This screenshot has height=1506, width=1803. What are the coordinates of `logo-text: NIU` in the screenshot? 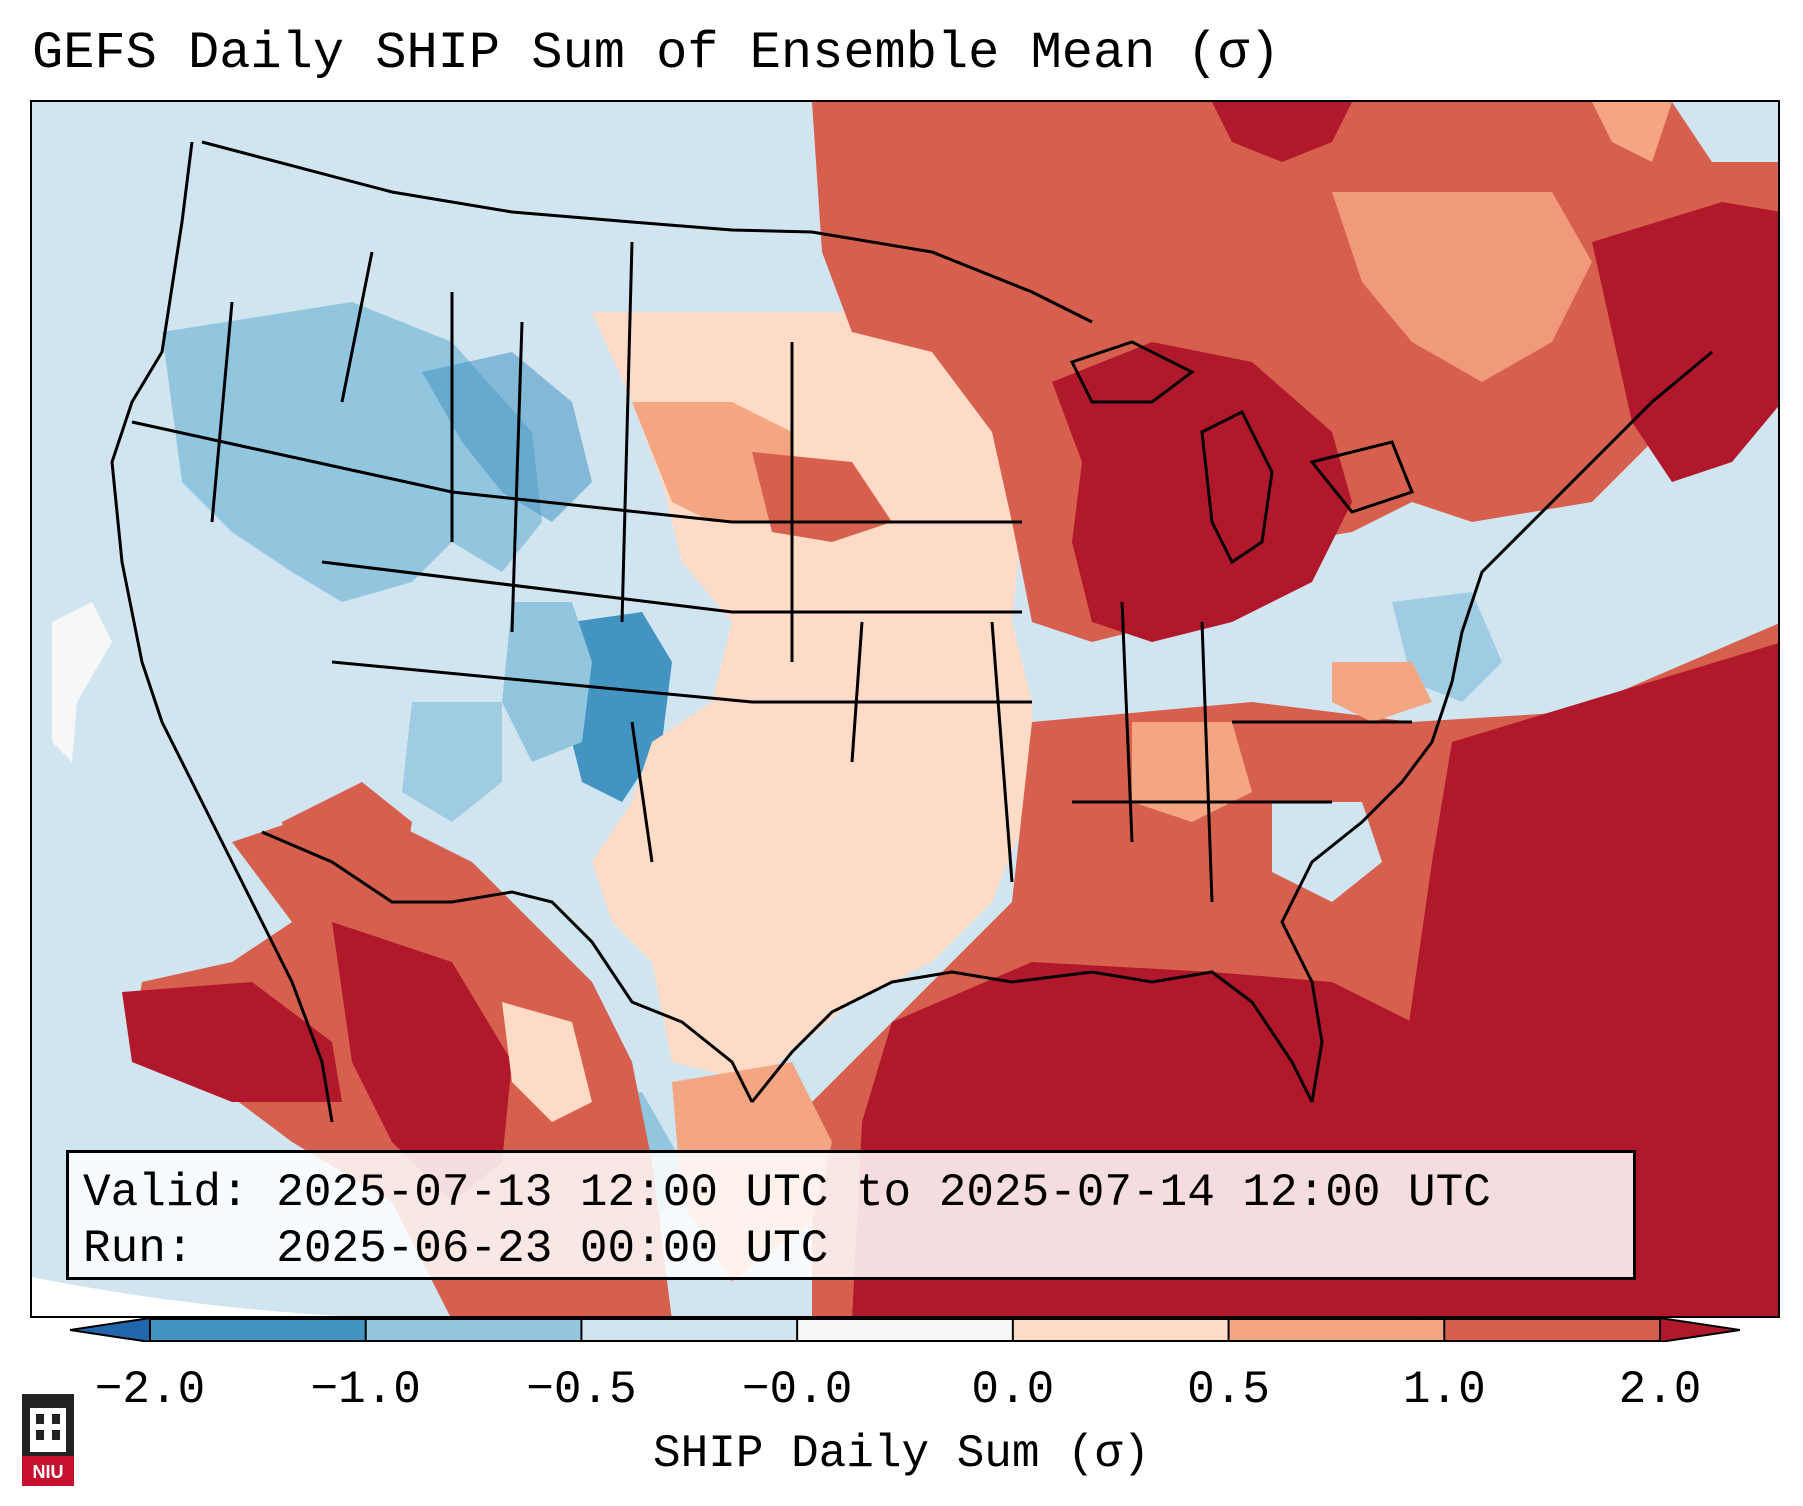 It's located at (48, 1472).